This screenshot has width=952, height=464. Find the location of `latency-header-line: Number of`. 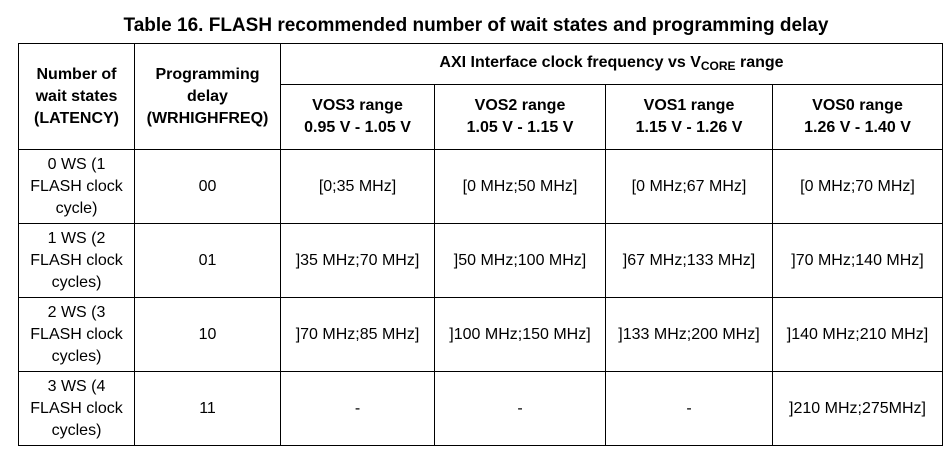

latency-header-line: Number of is located at coordinates (76, 74).